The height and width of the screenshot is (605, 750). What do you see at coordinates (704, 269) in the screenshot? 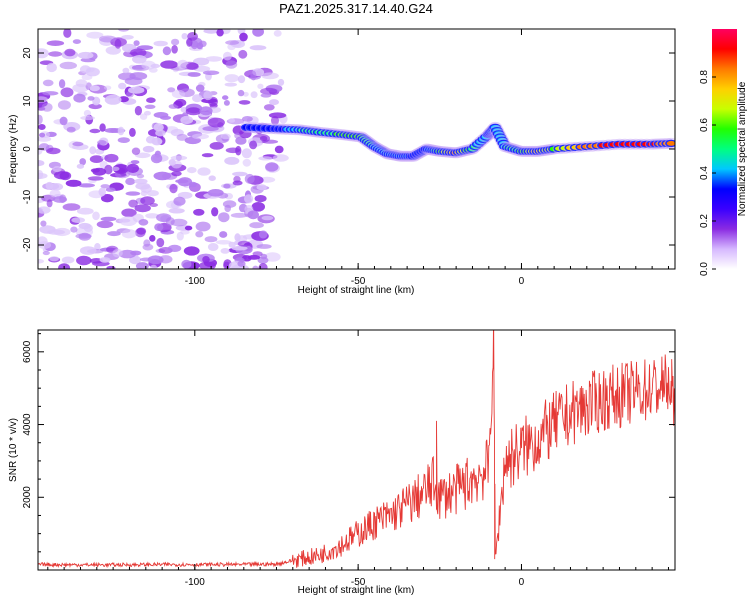
I see `colorbar-tick-label: 0.0` at bounding box center [704, 269].